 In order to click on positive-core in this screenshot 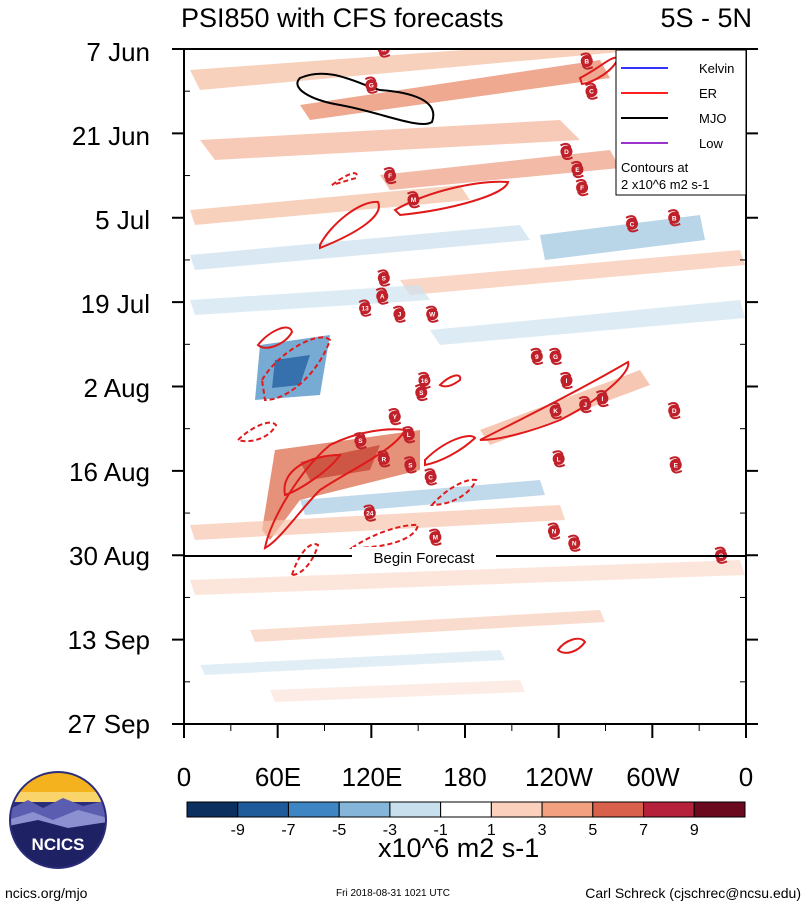, I will do `click(341, 485)`.